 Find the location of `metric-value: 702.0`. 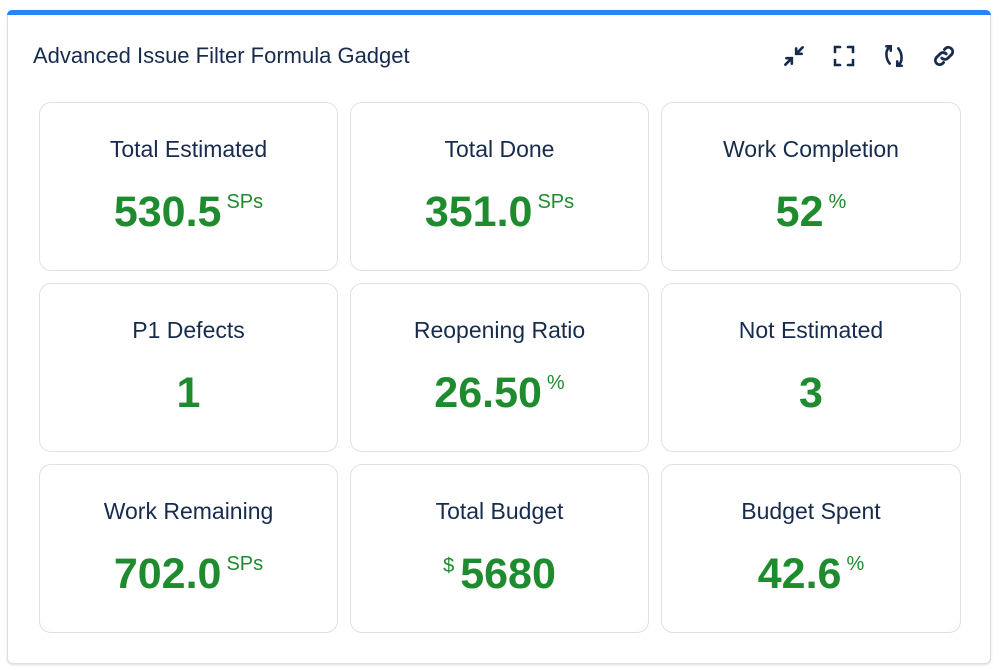

metric-value: 702.0 is located at coordinates (167, 574).